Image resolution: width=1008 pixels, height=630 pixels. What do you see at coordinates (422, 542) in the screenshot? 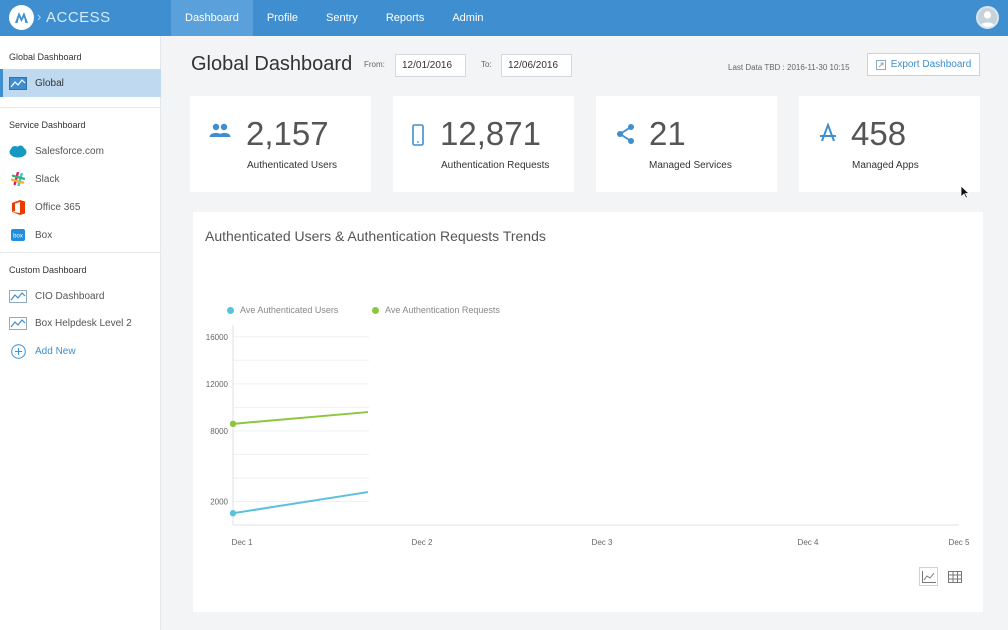
I see `x-tick-label: Dec 2` at bounding box center [422, 542].